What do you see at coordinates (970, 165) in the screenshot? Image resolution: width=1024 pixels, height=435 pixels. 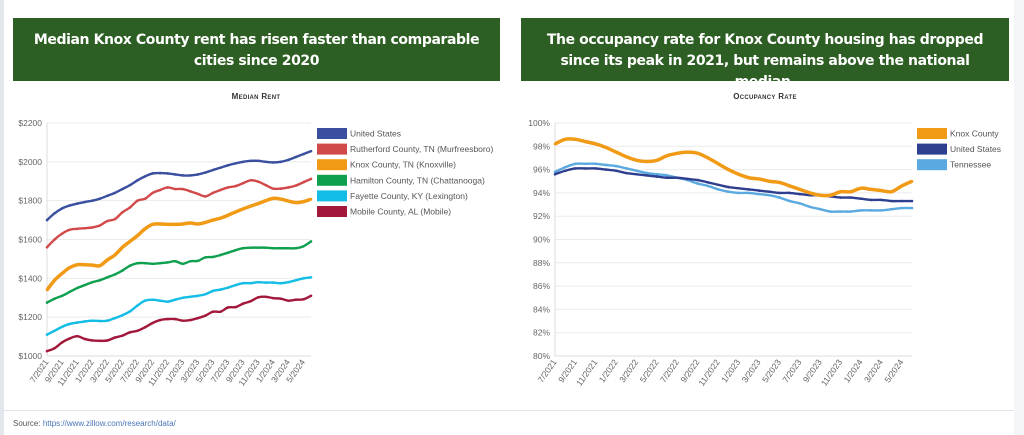 I see `legend-label: Tennessee` at bounding box center [970, 165].